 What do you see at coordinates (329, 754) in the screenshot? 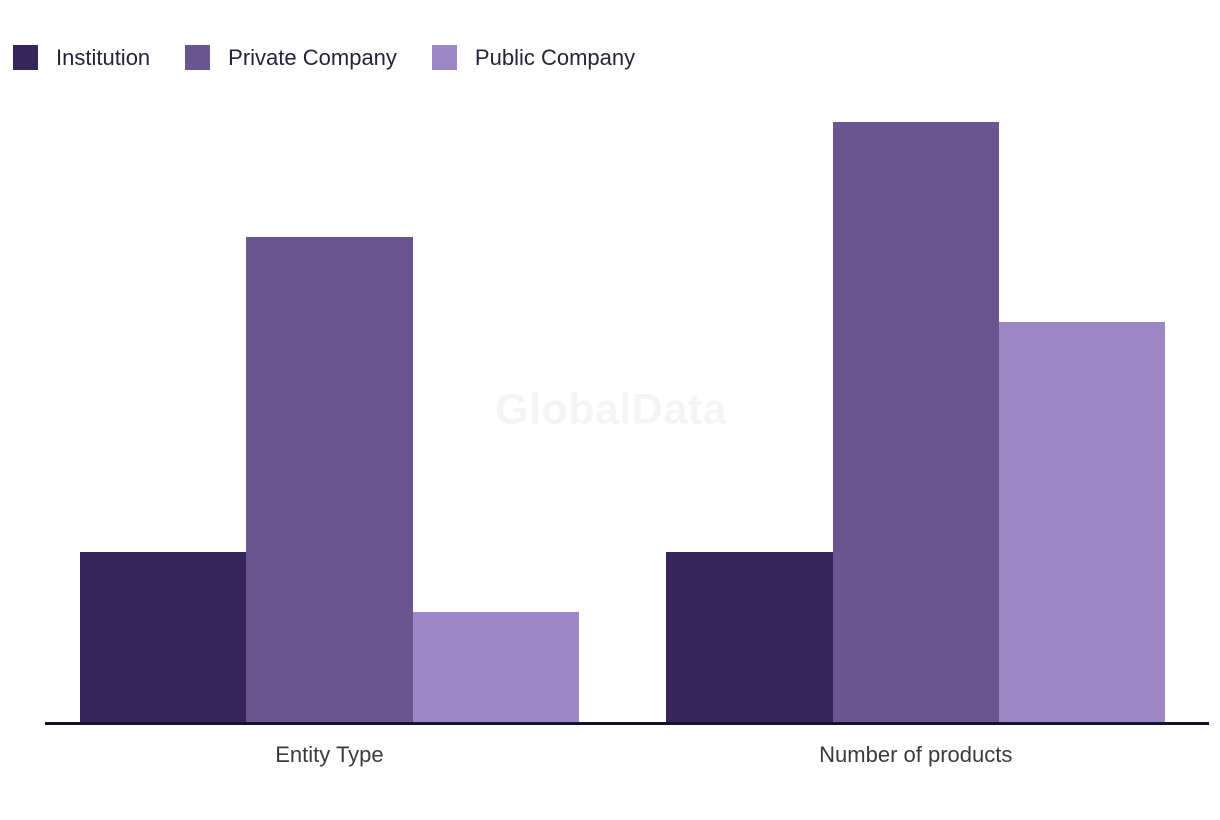
I see `category-label-entity-type: Entity Type` at bounding box center [329, 754].